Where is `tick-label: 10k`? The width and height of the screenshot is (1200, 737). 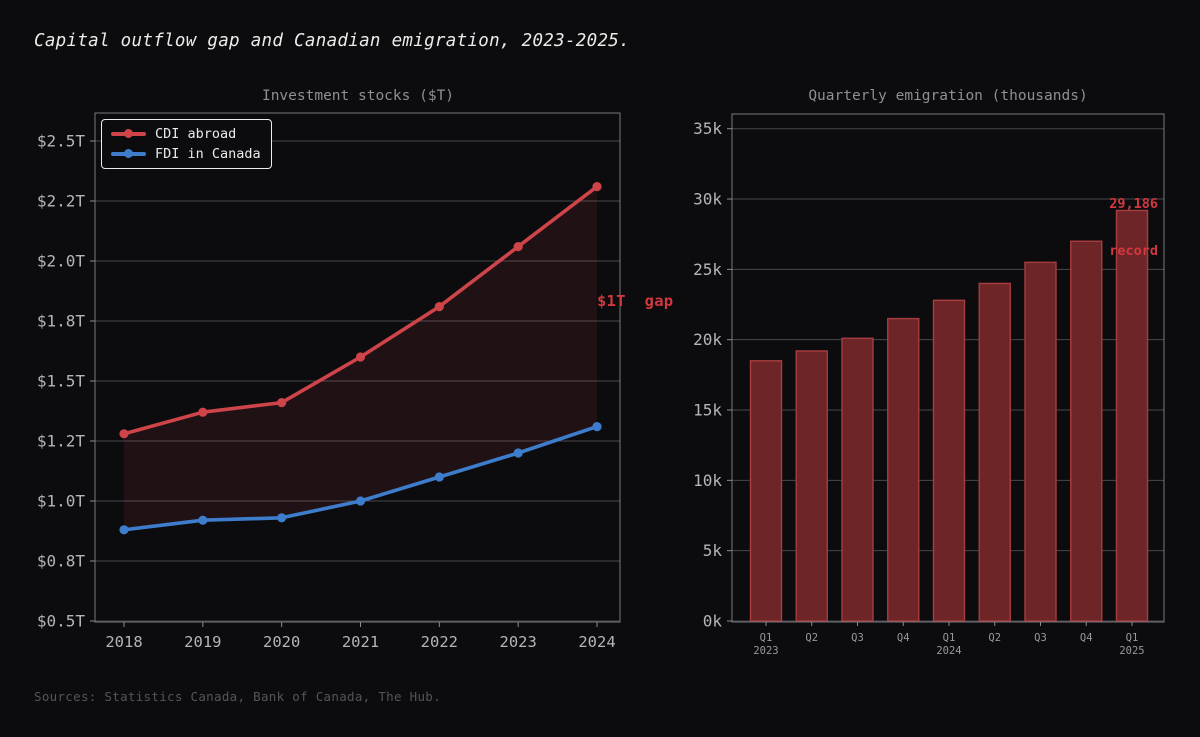 tick-label: 10k is located at coordinates (707, 480).